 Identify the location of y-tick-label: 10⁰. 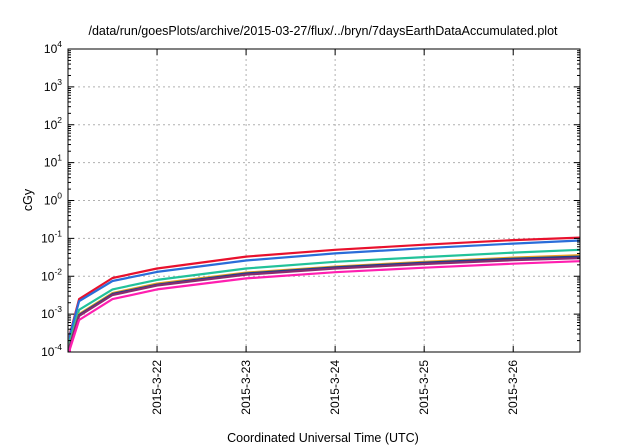
(53, 199).